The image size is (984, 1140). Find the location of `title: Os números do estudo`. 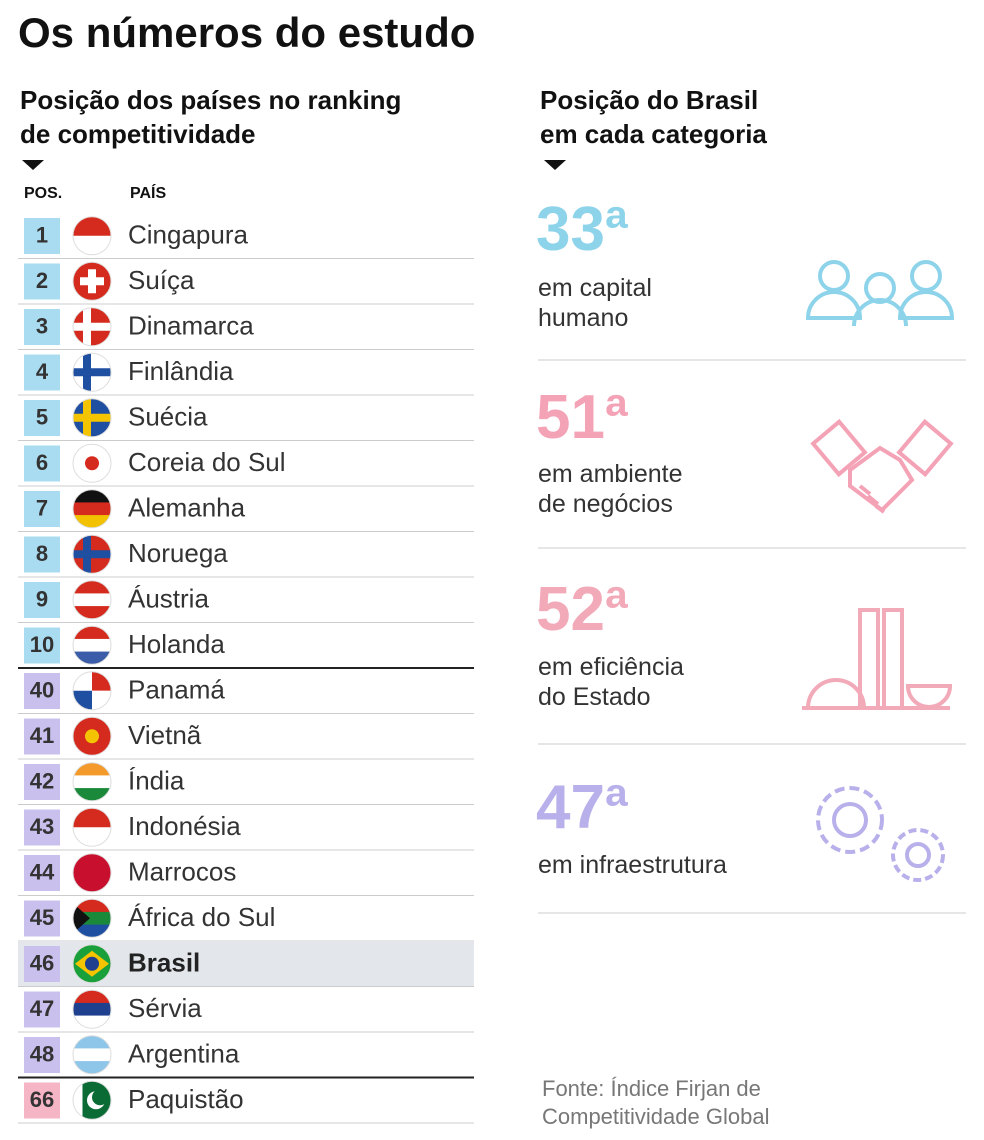

title: Os números do estudo is located at coordinates (246, 32).